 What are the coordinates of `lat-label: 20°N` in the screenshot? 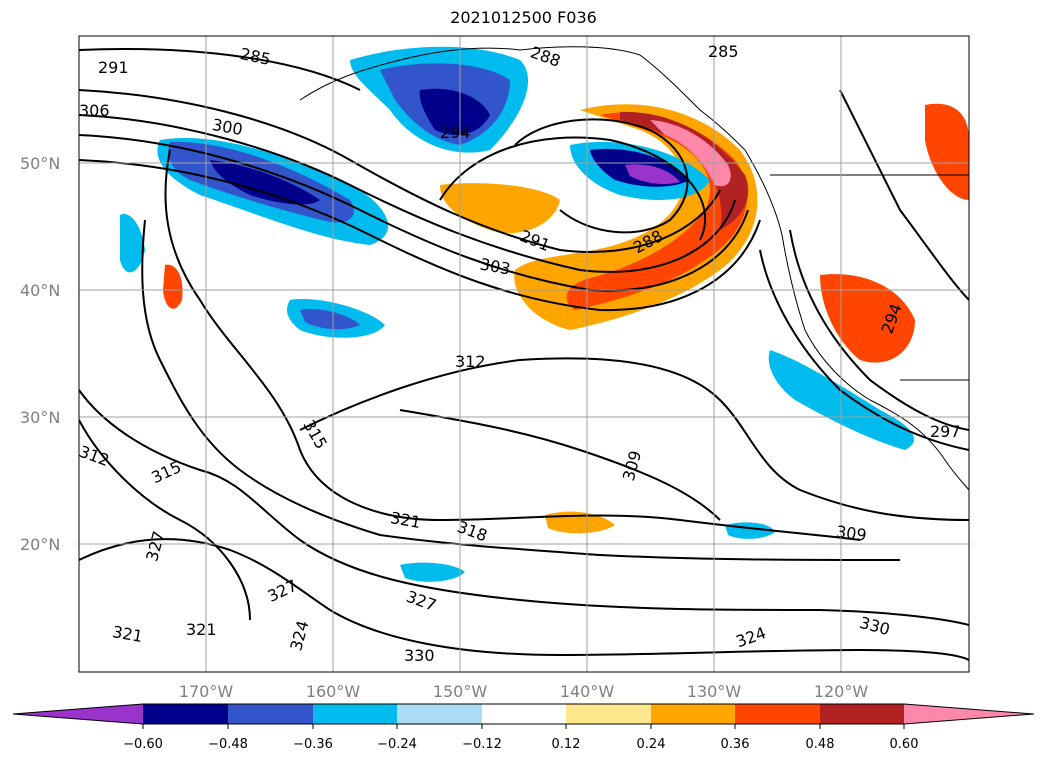 It's located at (40, 544).